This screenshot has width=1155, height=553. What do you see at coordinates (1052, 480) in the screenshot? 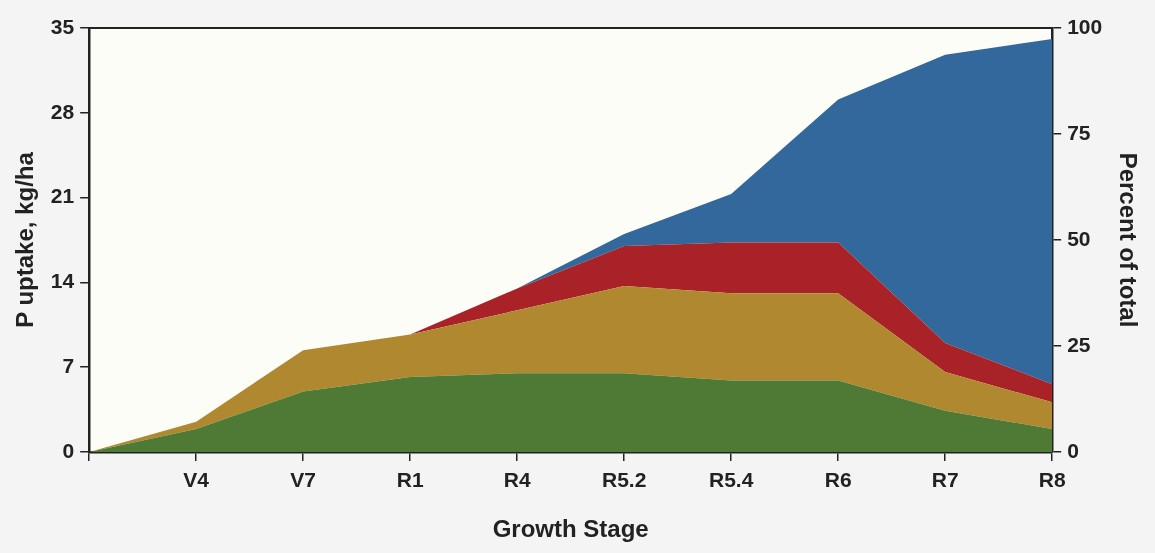
I see `x-tick-label: R8` at bounding box center [1052, 480].